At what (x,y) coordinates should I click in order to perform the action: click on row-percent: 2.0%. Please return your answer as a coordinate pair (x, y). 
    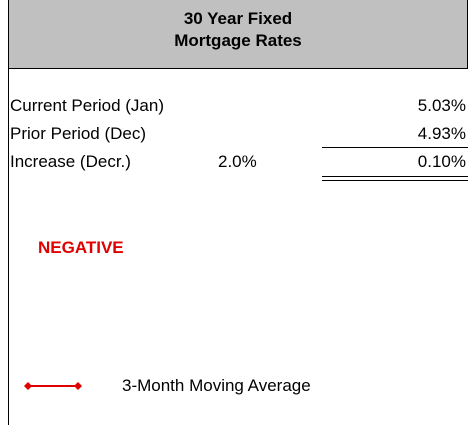
    Looking at the image, I should click on (237, 161).